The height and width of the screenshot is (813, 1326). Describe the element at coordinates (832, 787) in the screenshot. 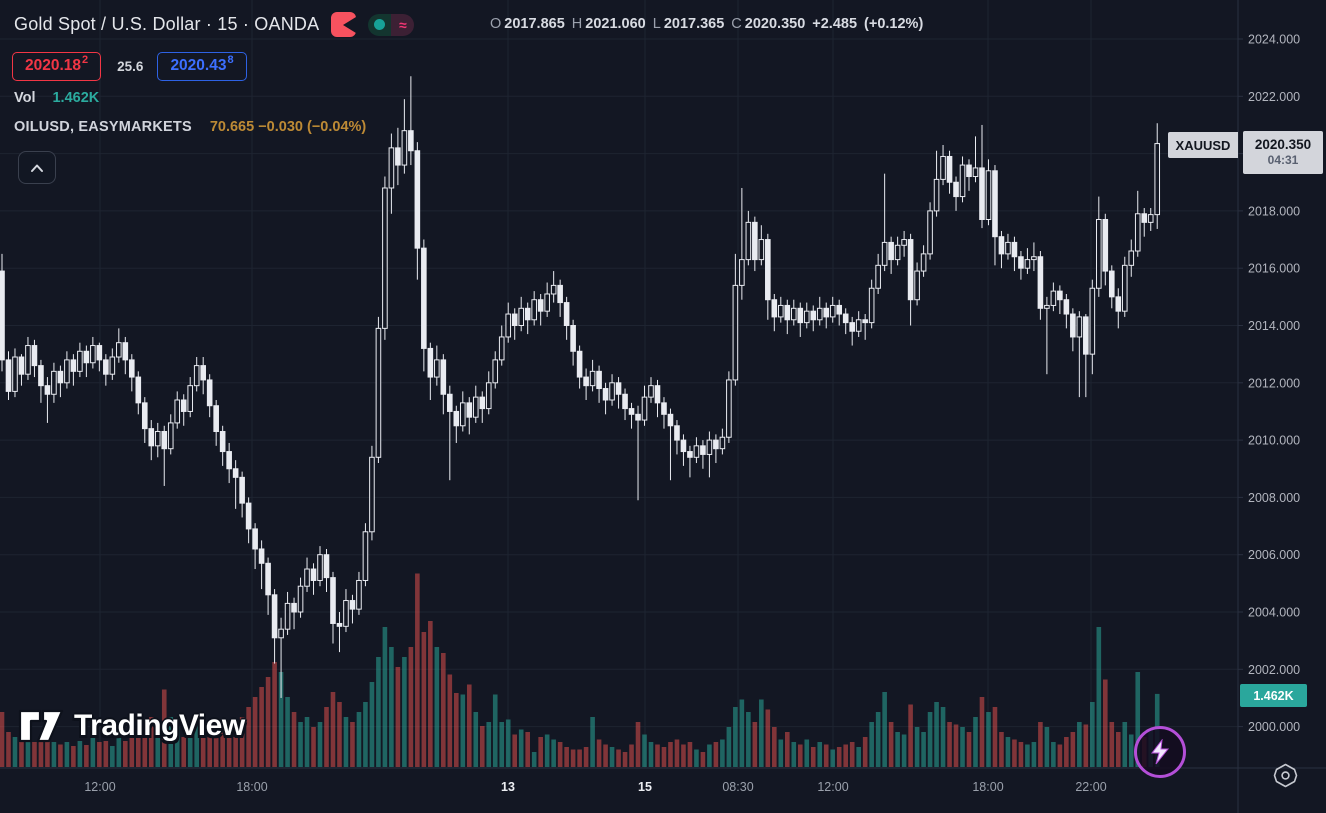

I see `time-tick-label: 12:00` at that location.